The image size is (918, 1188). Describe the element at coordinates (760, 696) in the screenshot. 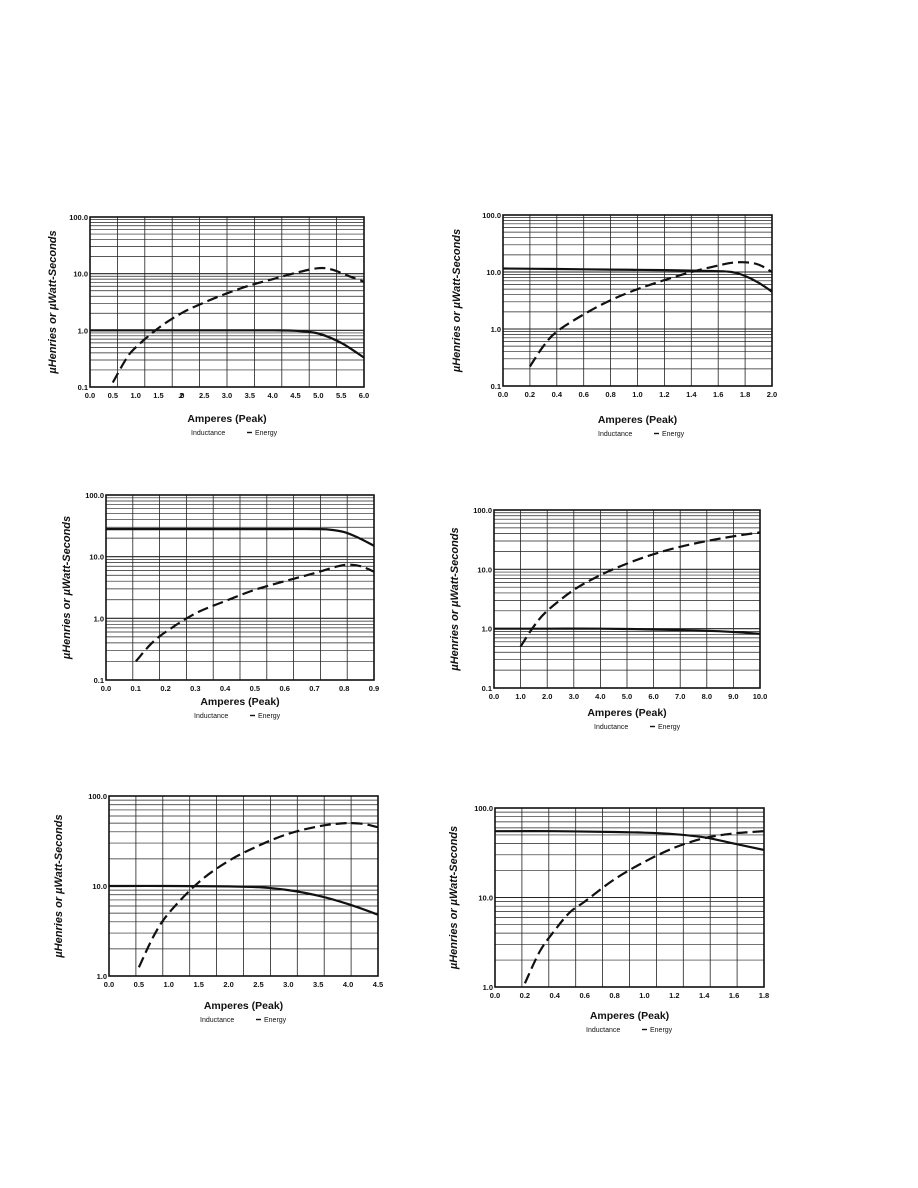

I see `x-tick-label: 10.0` at that location.